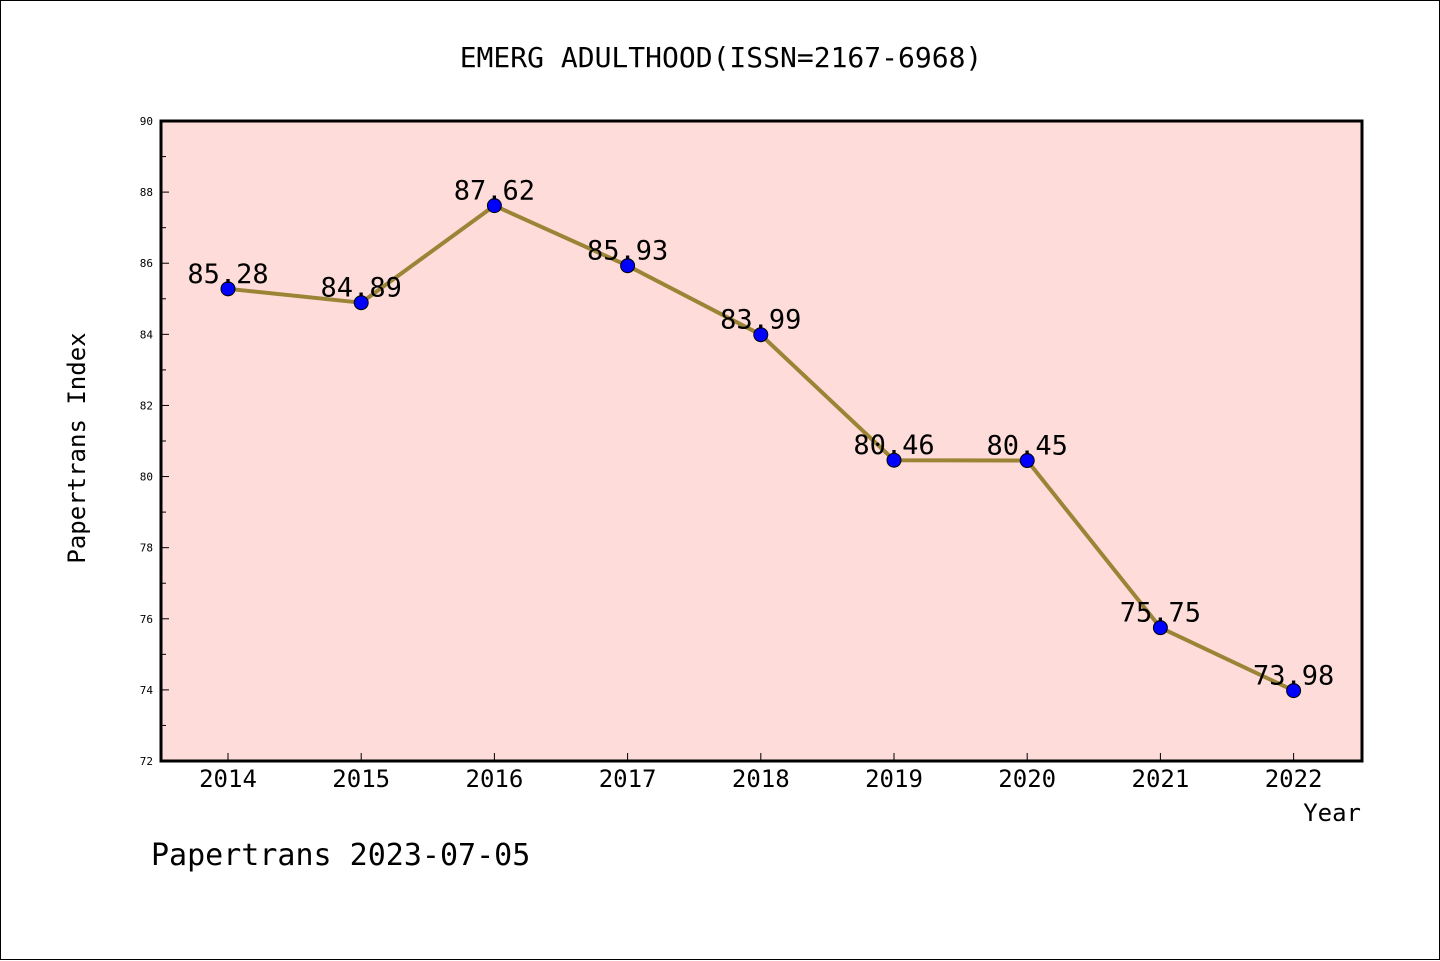  Describe the element at coordinates (893, 445) in the screenshot. I see `data-label: 80.46` at that location.